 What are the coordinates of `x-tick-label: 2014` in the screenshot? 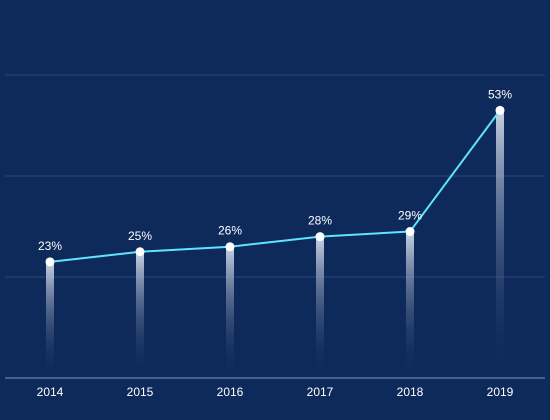 It's located at (50, 392).